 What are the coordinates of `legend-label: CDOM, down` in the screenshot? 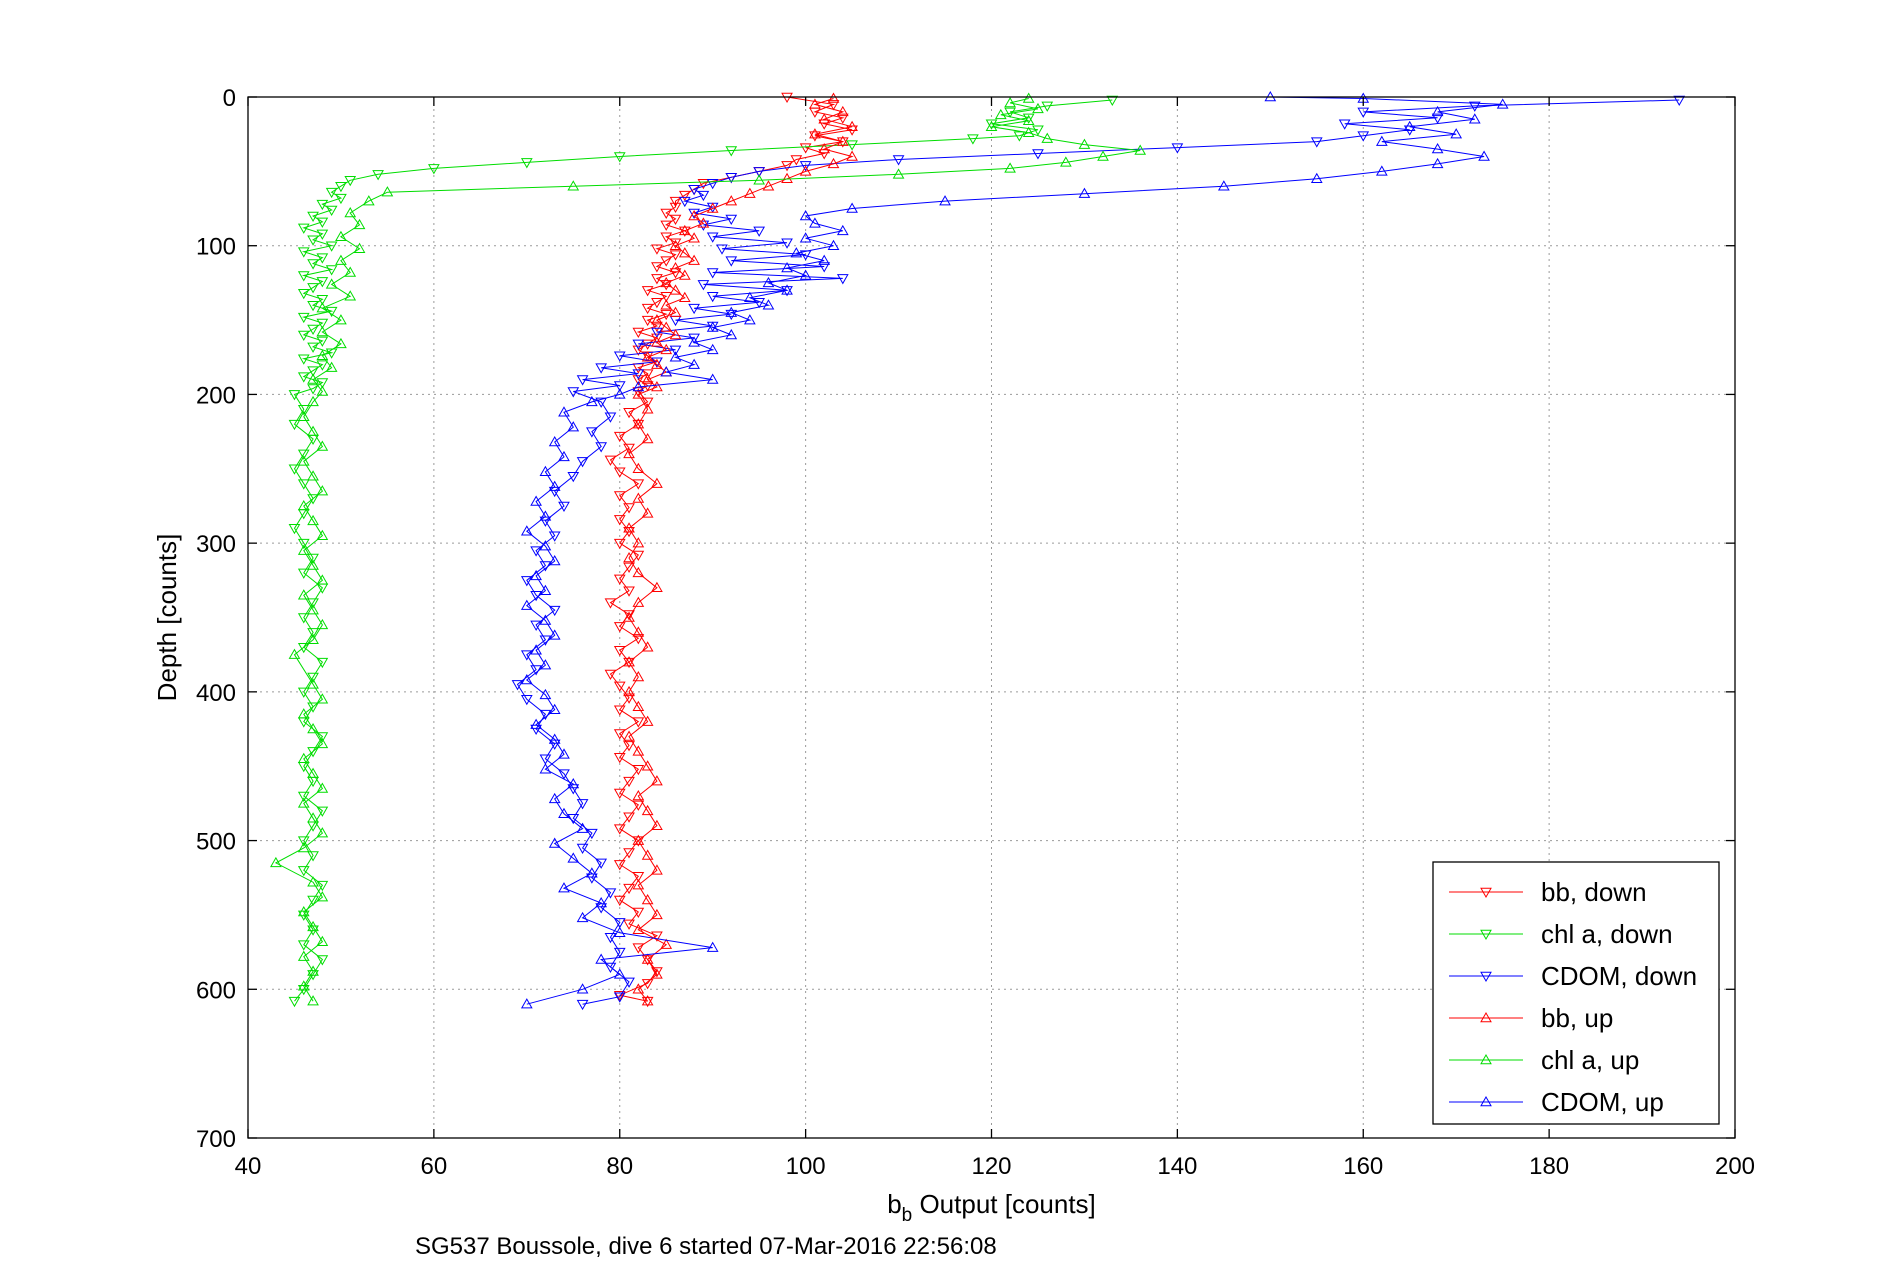 It's located at (1619, 976).